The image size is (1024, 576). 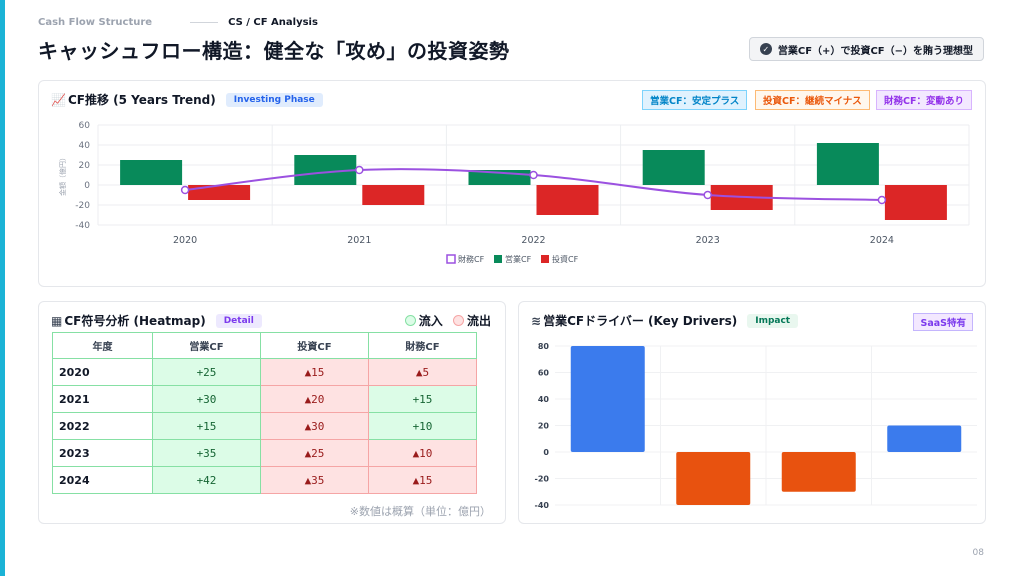 What do you see at coordinates (314, 372) in the screenshot?
I see `inv-cell: ▲15` at bounding box center [314, 372].